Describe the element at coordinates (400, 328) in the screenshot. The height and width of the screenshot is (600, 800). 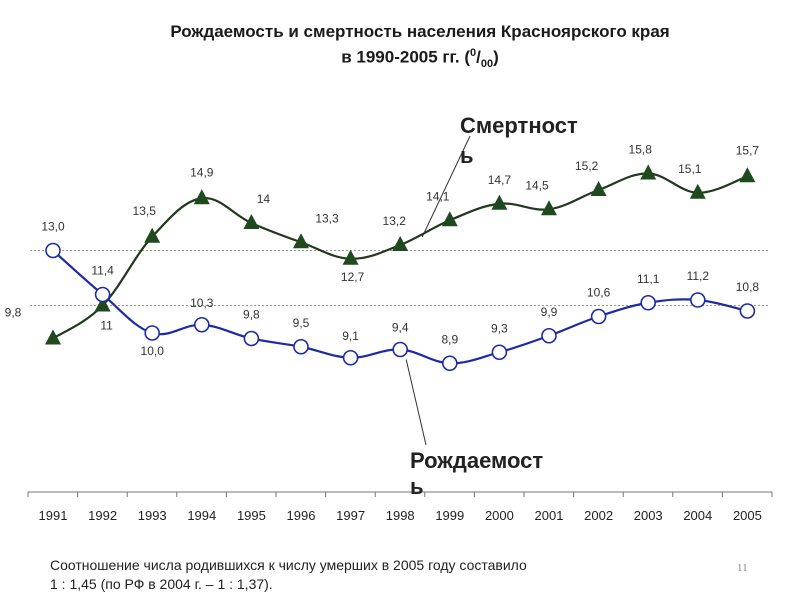
I see `birth-data-label: 9,4` at that location.